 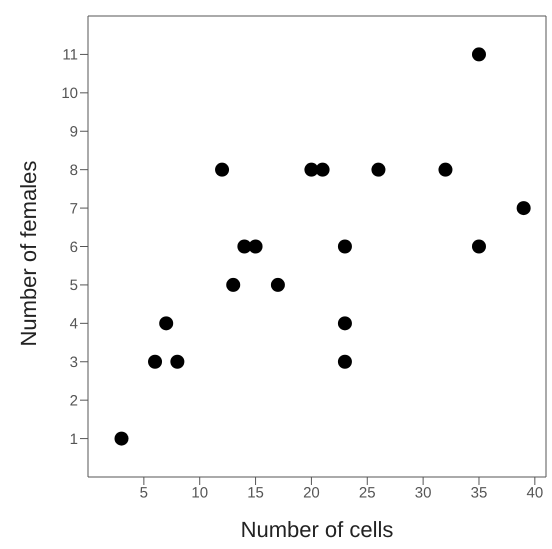 What do you see at coordinates (479, 493) in the screenshot?
I see `x-tick-label: 35` at bounding box center [479, 493].